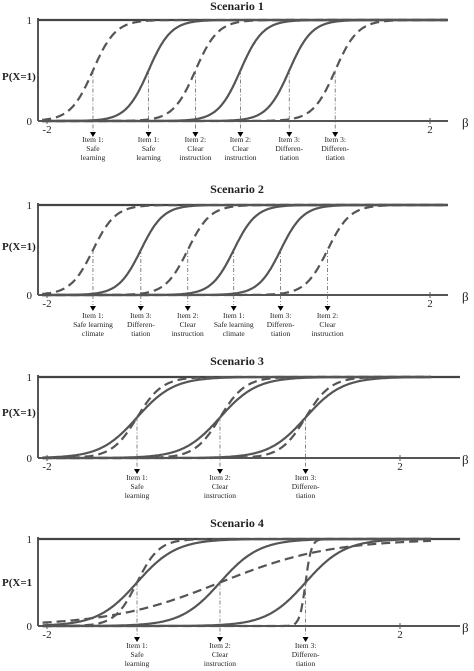 This screenshot has width=474, height=671. Describe the element at coordinates (237, 523) in the screenshot. I see `chart-title: Scenario 4` at that location.